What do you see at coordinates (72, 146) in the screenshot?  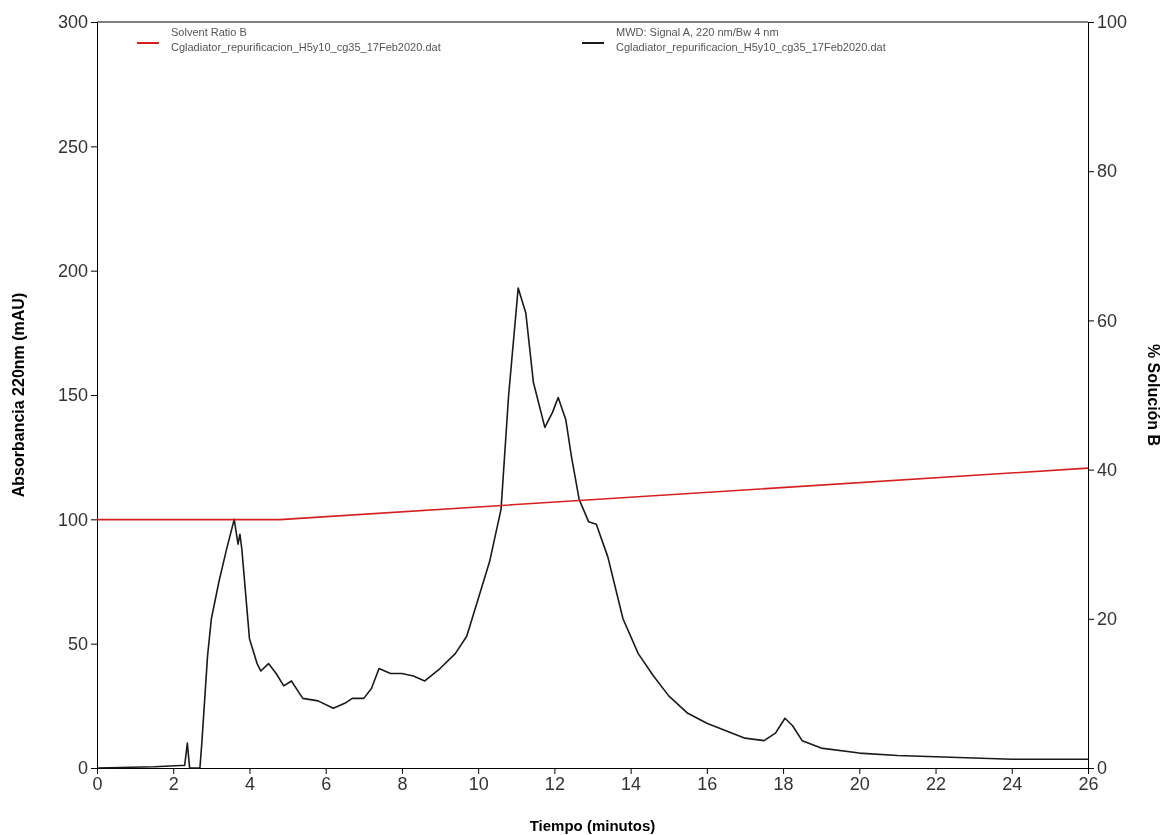 I see `y-tick-label: 250` at bounding box center [72, 146].